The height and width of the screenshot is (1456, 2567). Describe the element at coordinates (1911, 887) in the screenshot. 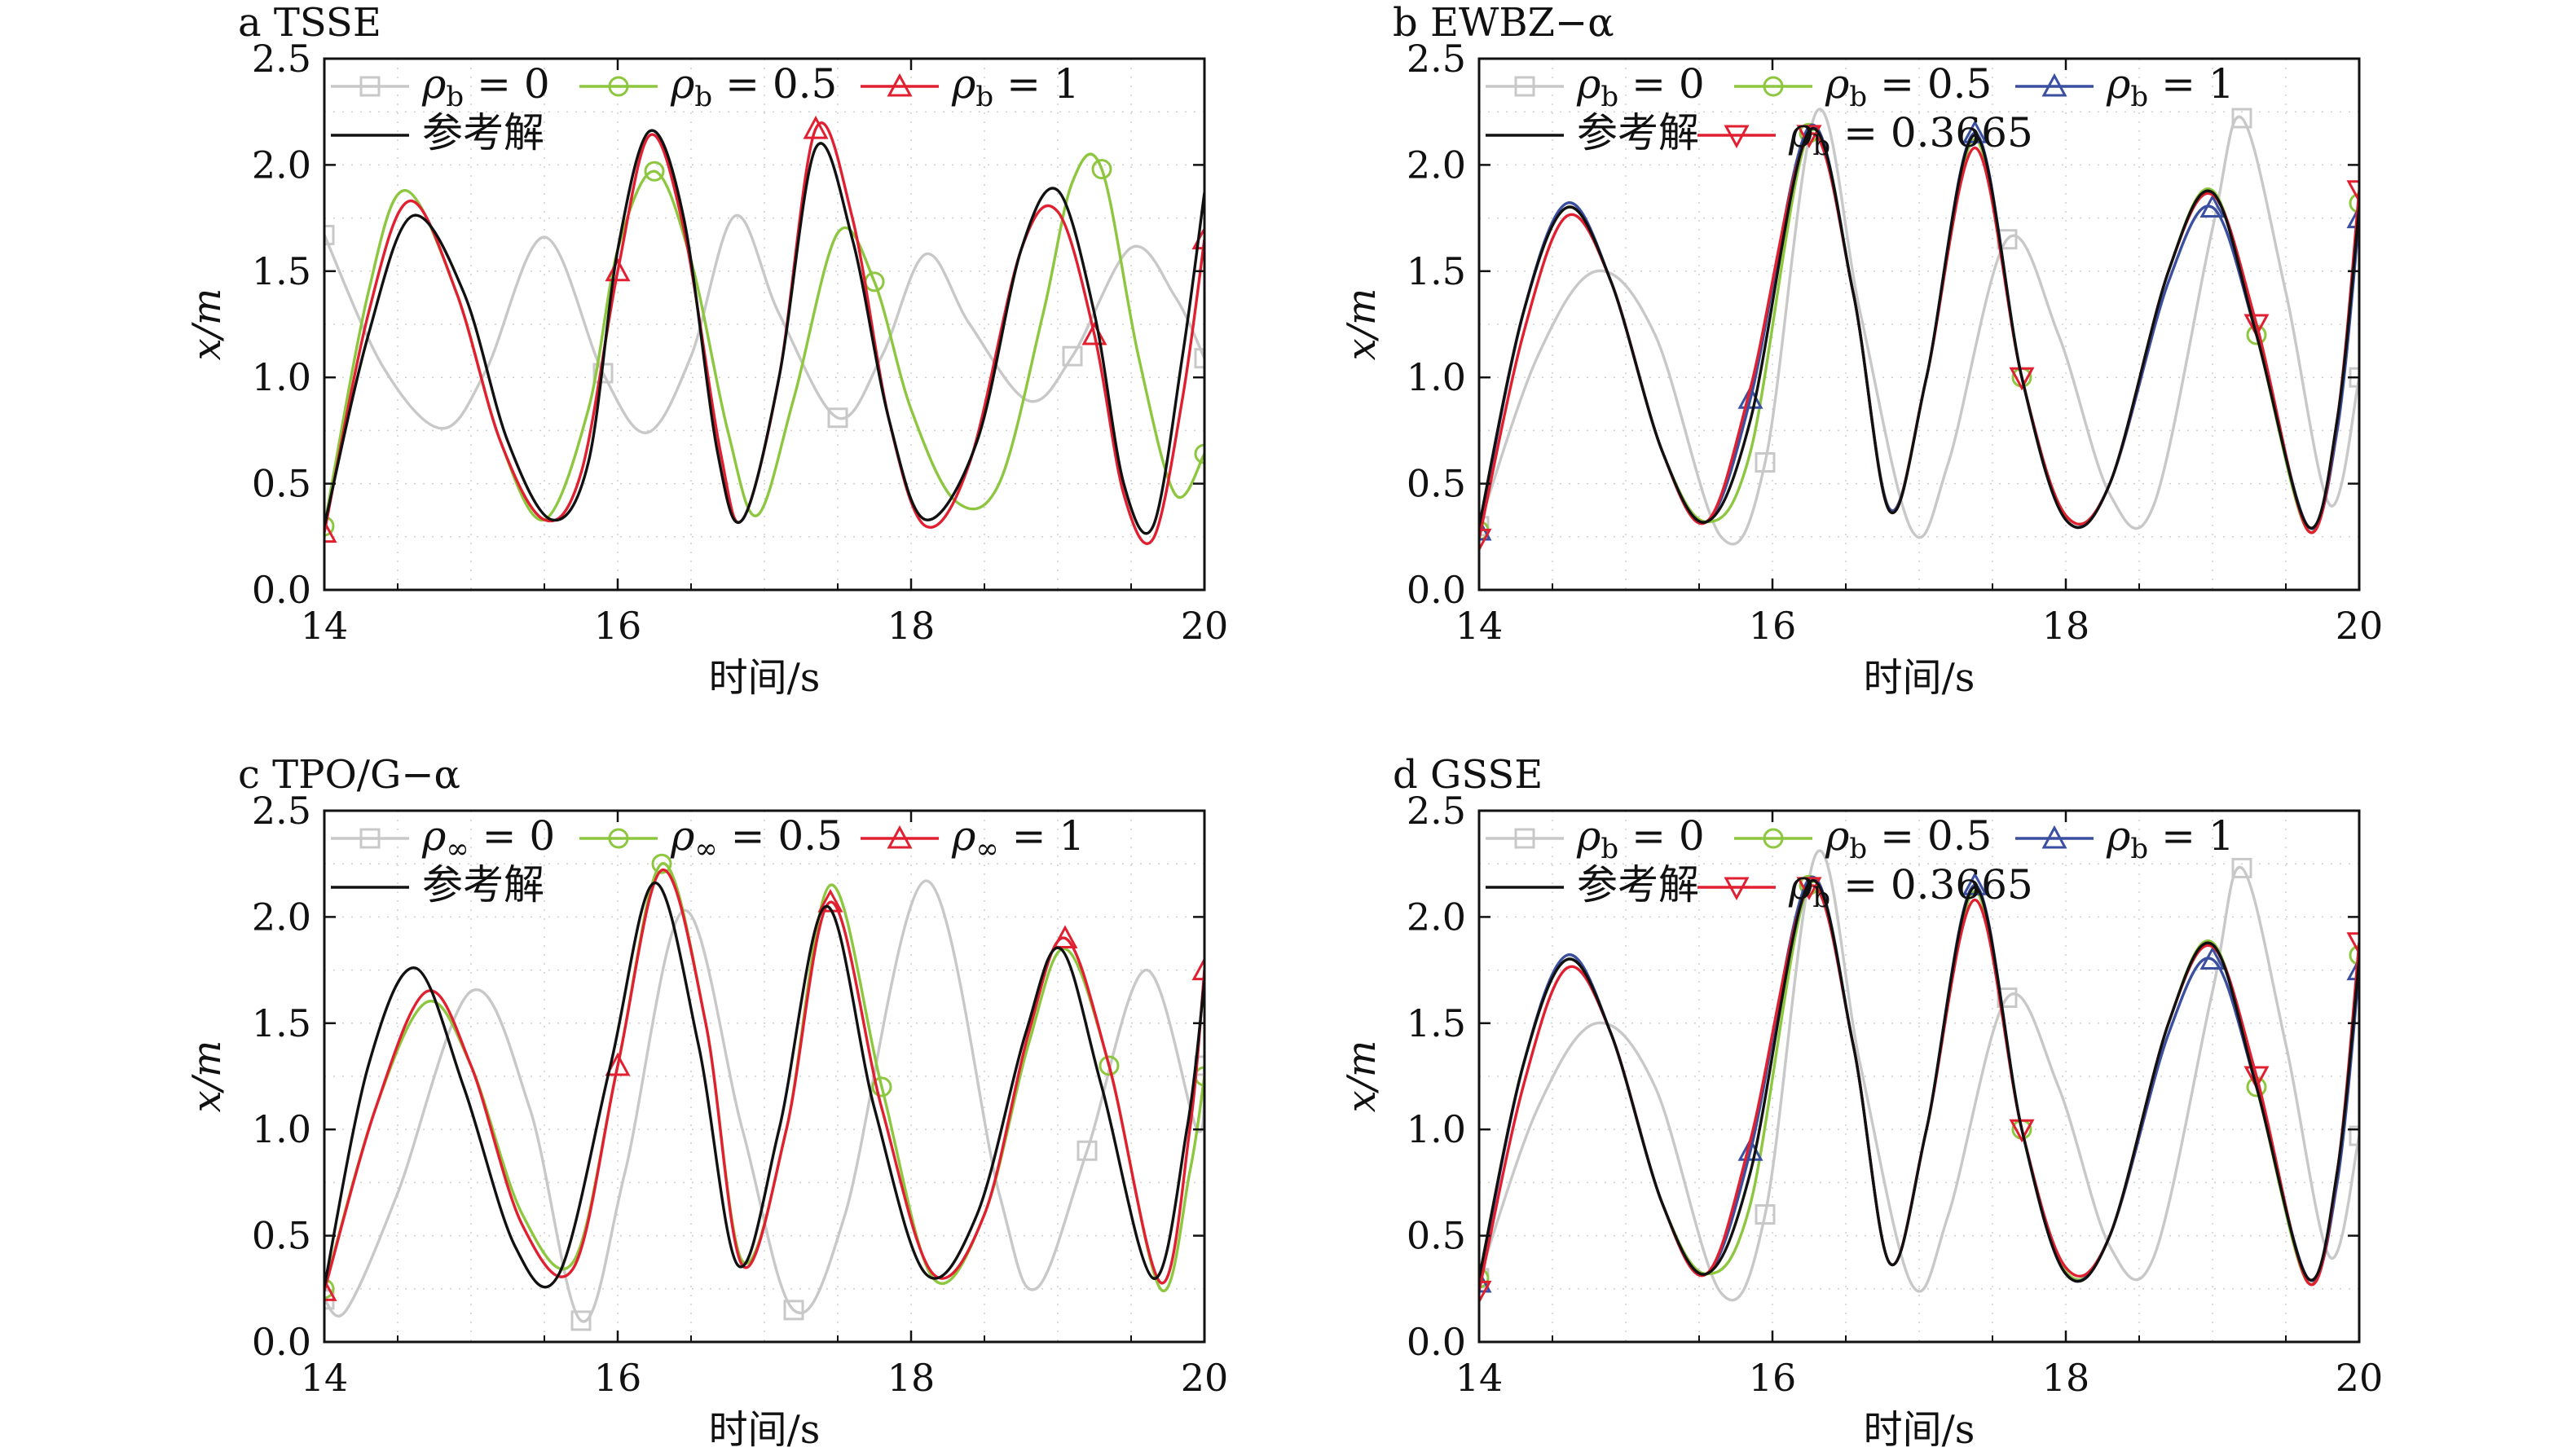

I see `legend-label: ρb = 0.3665` at that location.